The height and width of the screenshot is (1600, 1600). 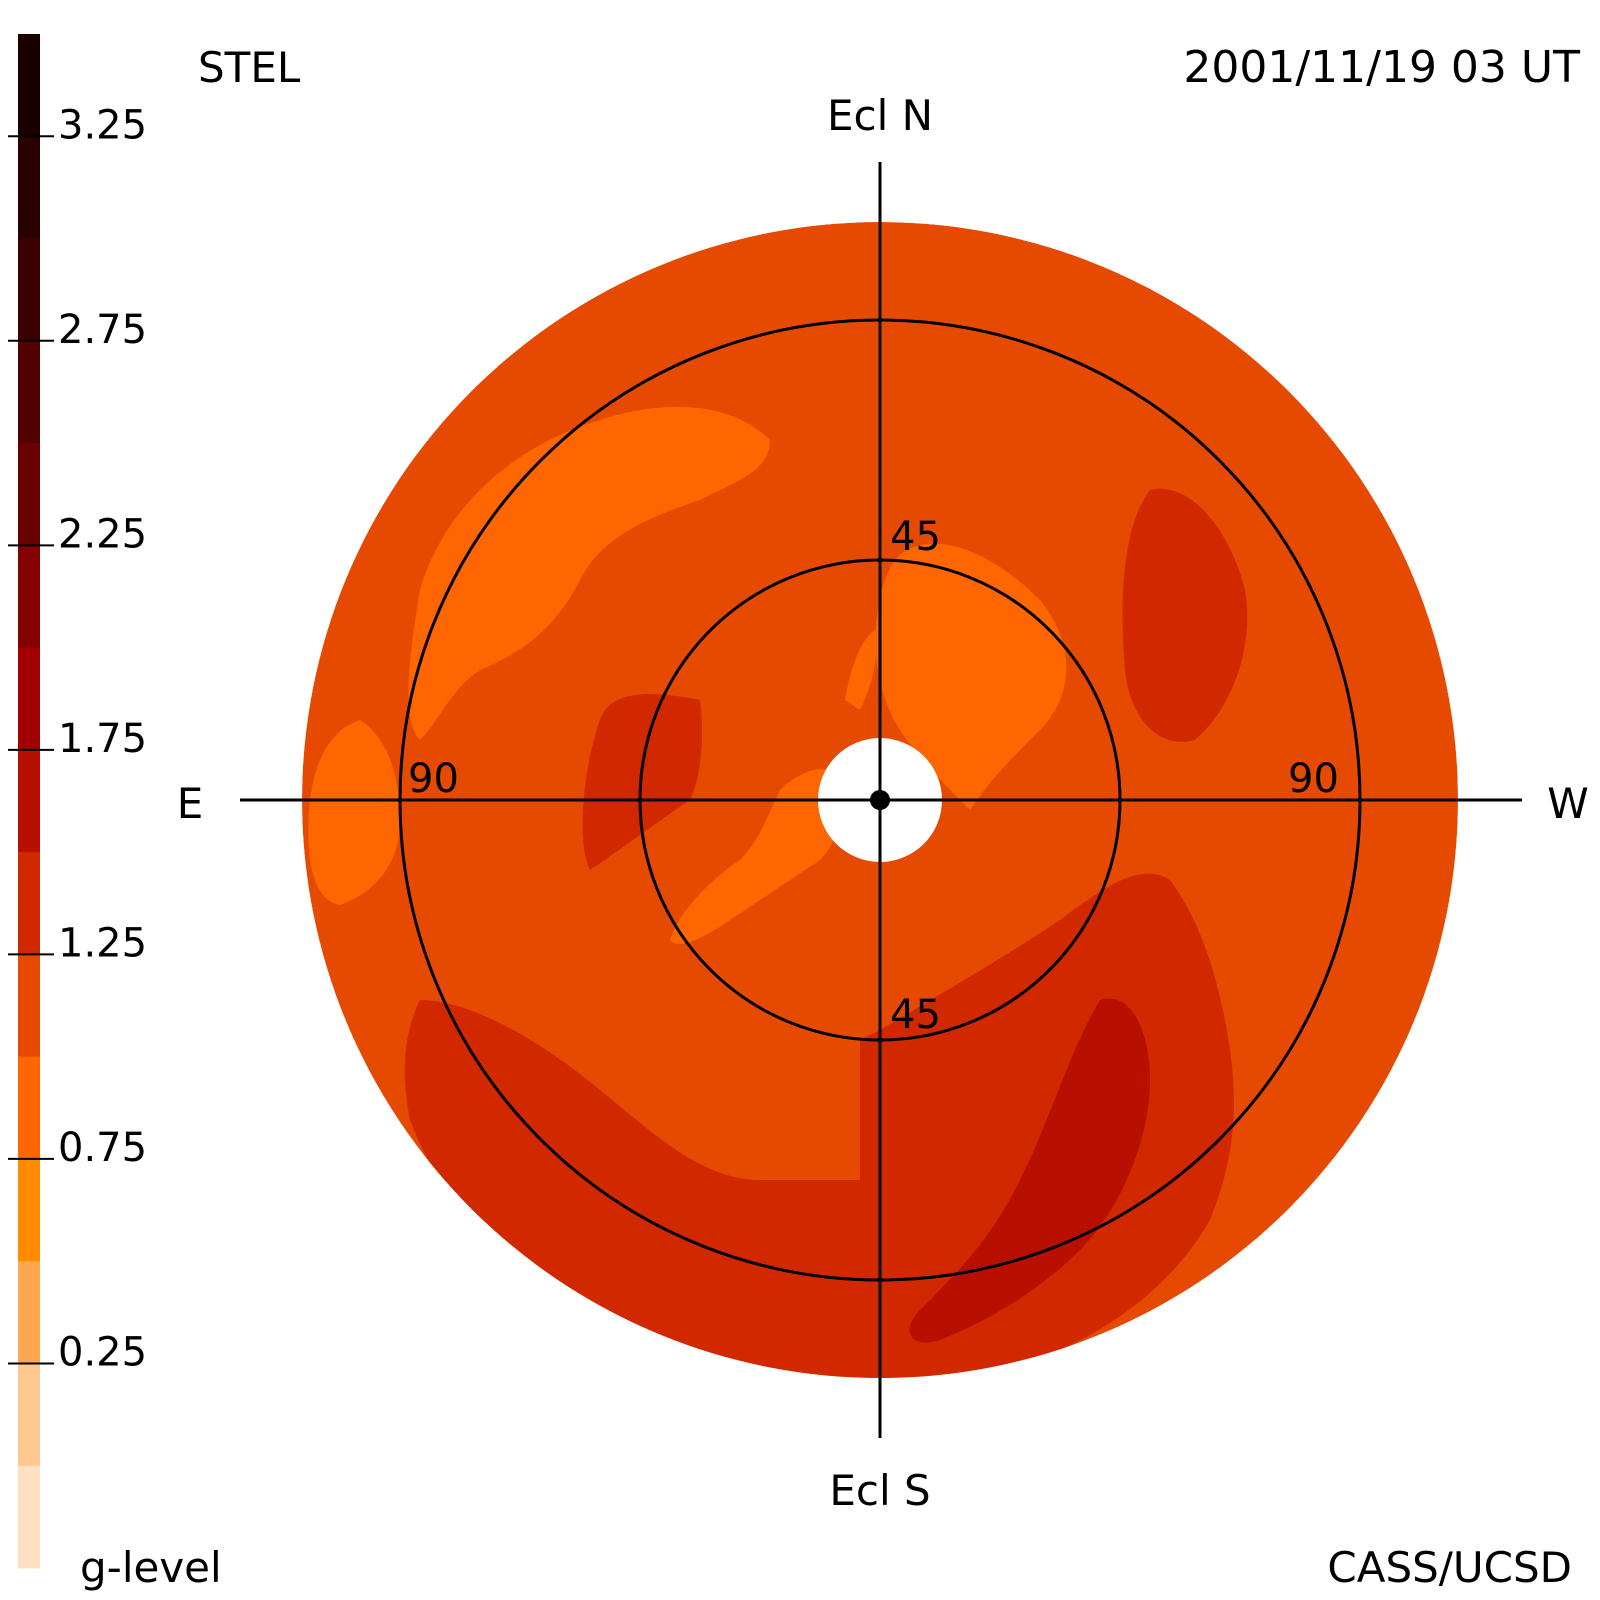 I want to click on colorbar-title: g-level, so click(x=151, y=1567).